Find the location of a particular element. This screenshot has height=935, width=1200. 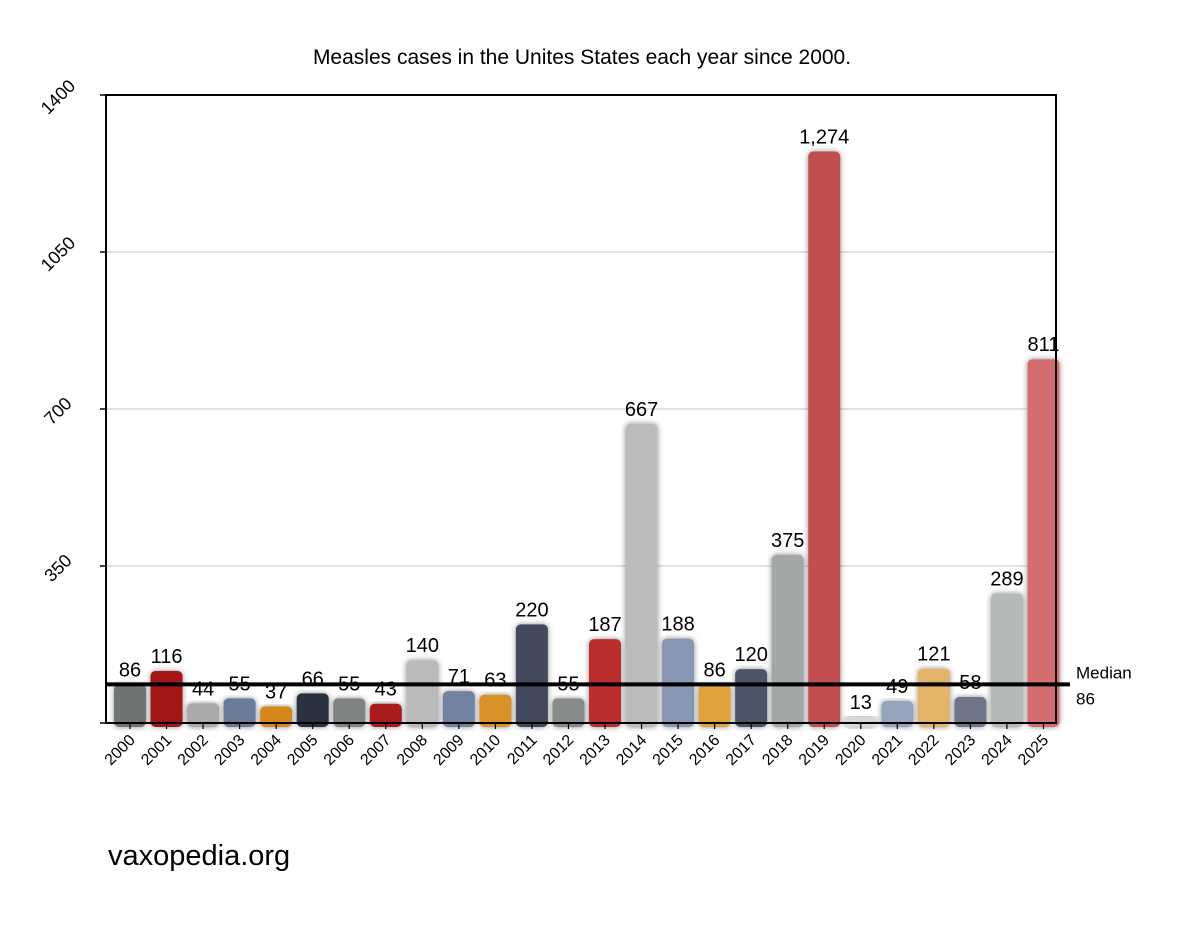

y-axis-ticks: 350 700 1050 1400 is located at coordinates (71, 400).